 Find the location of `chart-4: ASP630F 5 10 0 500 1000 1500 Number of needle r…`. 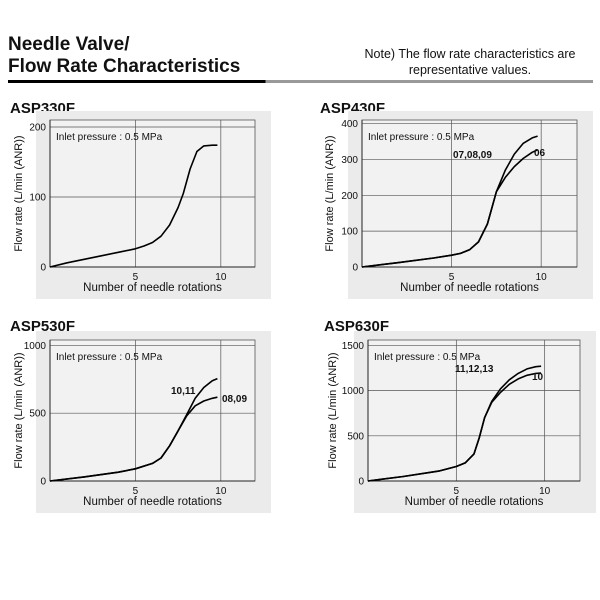

chart-4: ASP630F 5 10 0 500 1000 1500 Number of needle r… is located at coordinates (460, 415).